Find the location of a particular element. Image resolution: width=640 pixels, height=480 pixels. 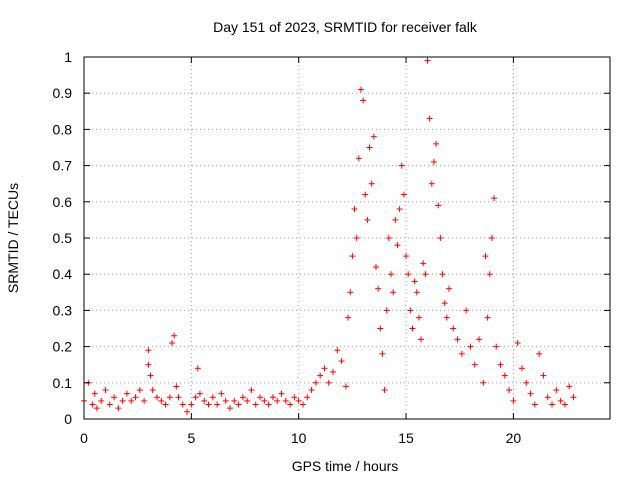

y-tick-label: 0.9 is located at coordinates (63, 93).